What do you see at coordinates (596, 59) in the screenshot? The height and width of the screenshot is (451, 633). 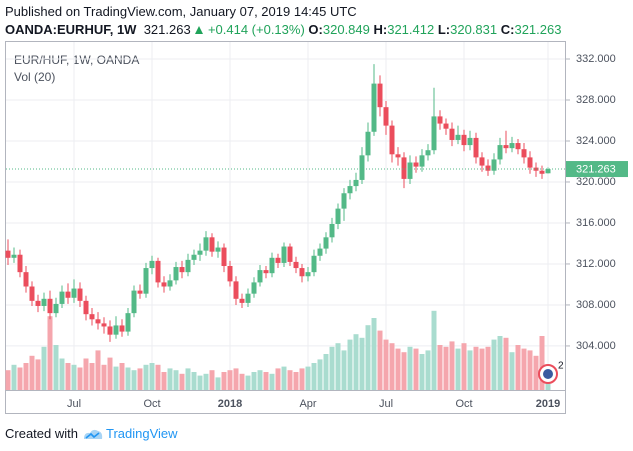 I see `y-tick-label: 332.000` at bounding box center [596, 59].